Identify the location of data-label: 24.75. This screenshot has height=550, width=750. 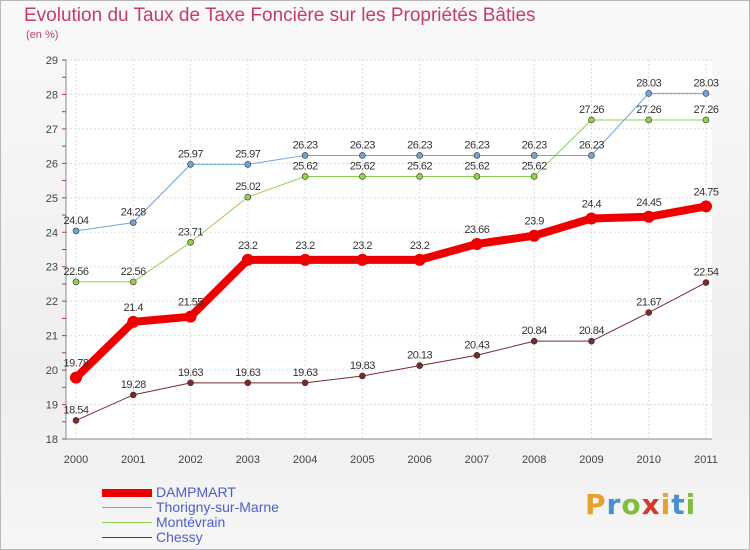
(705, 192).